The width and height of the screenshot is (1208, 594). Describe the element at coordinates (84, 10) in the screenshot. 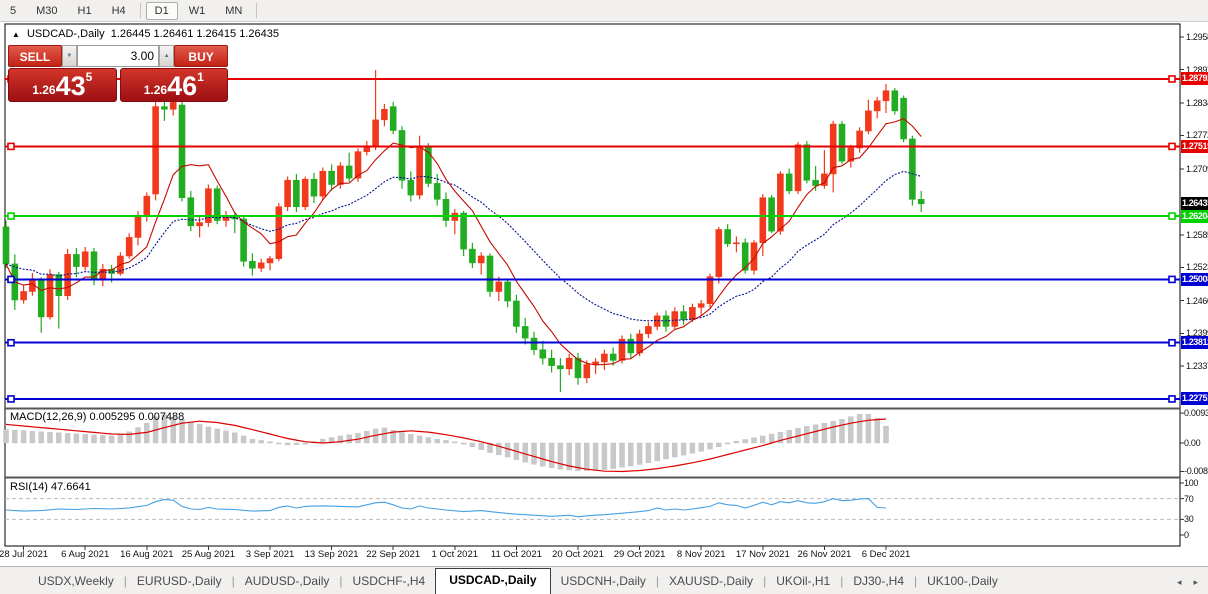

I see `timeframe-button-h1: H1` at that location.